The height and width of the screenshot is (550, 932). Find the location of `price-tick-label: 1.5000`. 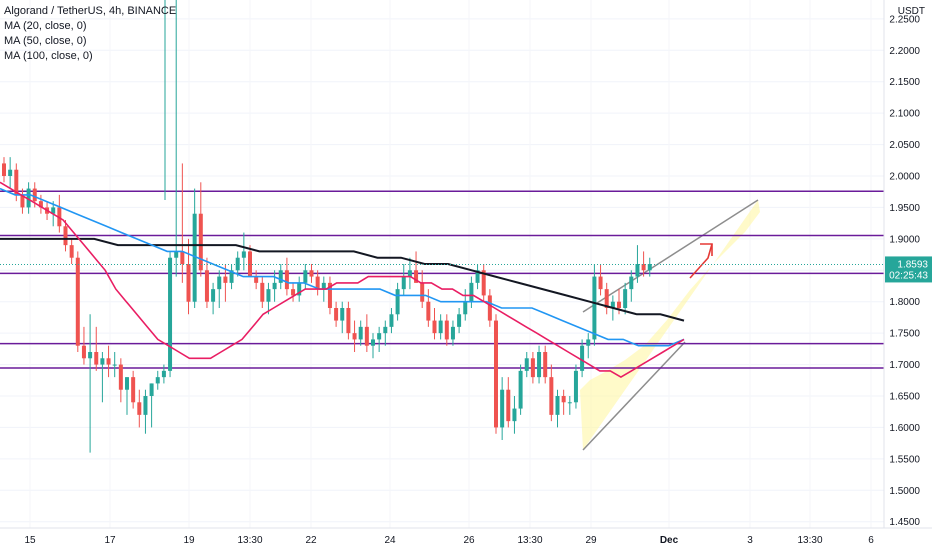

price-tick-label: 1.5000 is located at coordinates (904, 491).